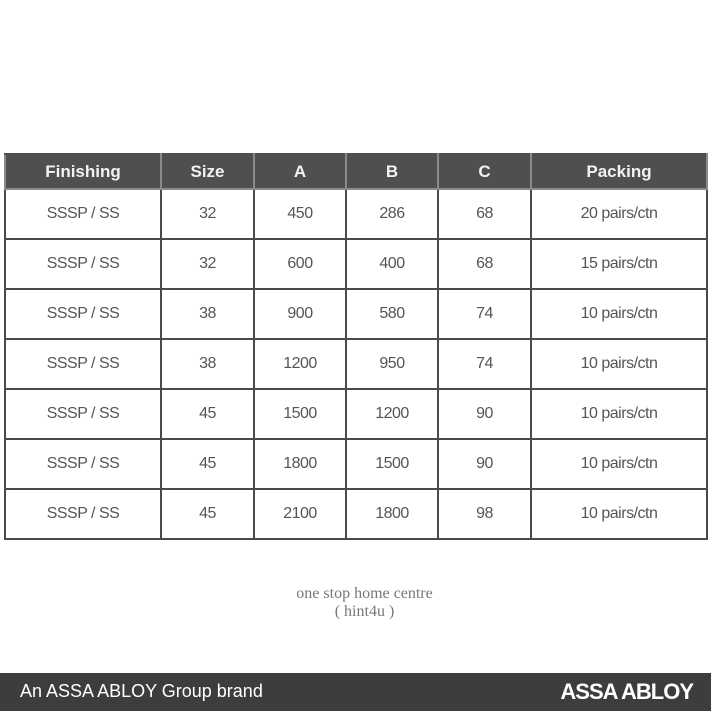 This screenshot has height=711, width=711. I want to click on watermark: one stop home centre ( hint4u ), so click(364, 603).